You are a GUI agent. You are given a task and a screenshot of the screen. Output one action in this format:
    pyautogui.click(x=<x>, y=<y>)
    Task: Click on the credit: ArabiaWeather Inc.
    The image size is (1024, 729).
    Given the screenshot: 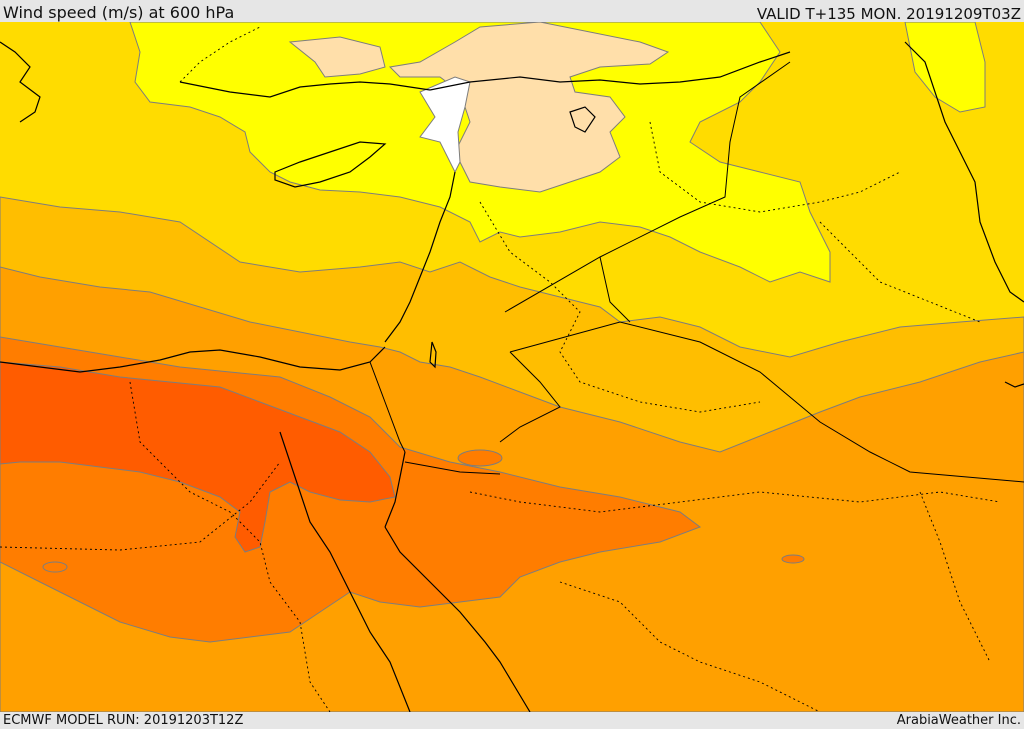 What is the action you would take?
    pyautogui.click(x=958, y=720)
    